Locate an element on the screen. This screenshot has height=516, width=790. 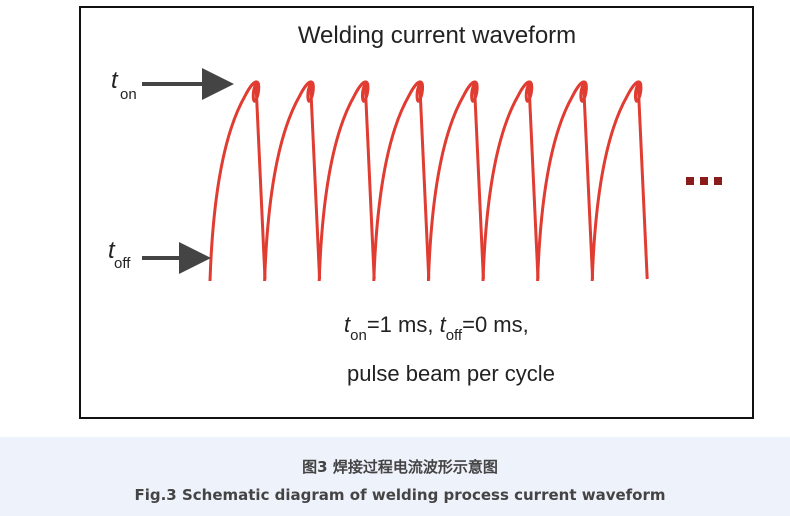
param-text: off is located at coordinates (454, 335).